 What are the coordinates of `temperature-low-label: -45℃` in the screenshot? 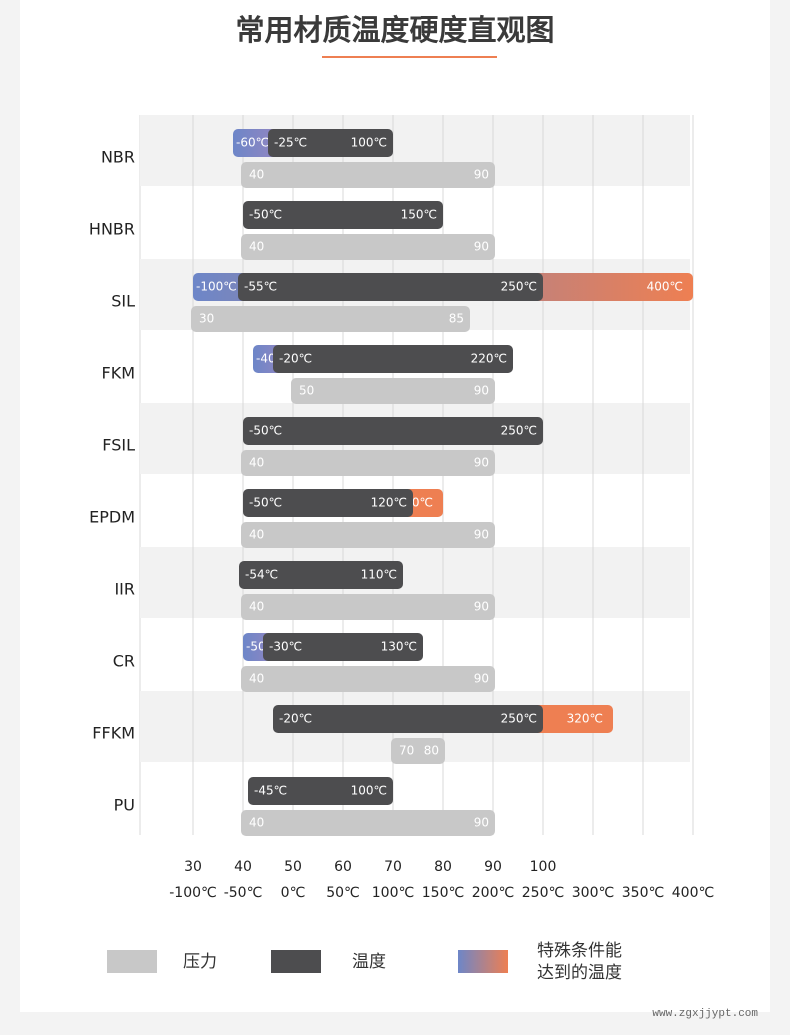 It's located at (270, 791).